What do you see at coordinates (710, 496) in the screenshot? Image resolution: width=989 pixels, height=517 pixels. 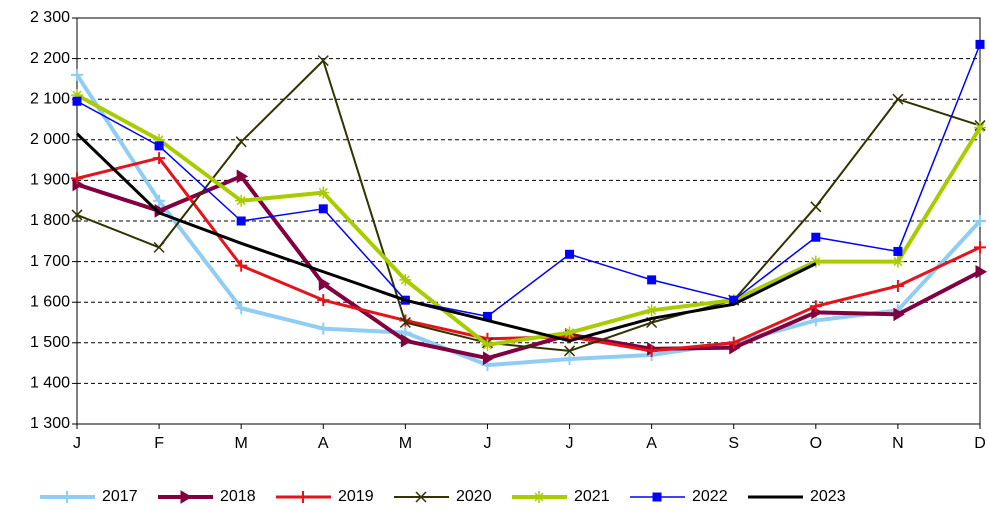 I see `legend-label: 2022` at bounding box center [710, 496].